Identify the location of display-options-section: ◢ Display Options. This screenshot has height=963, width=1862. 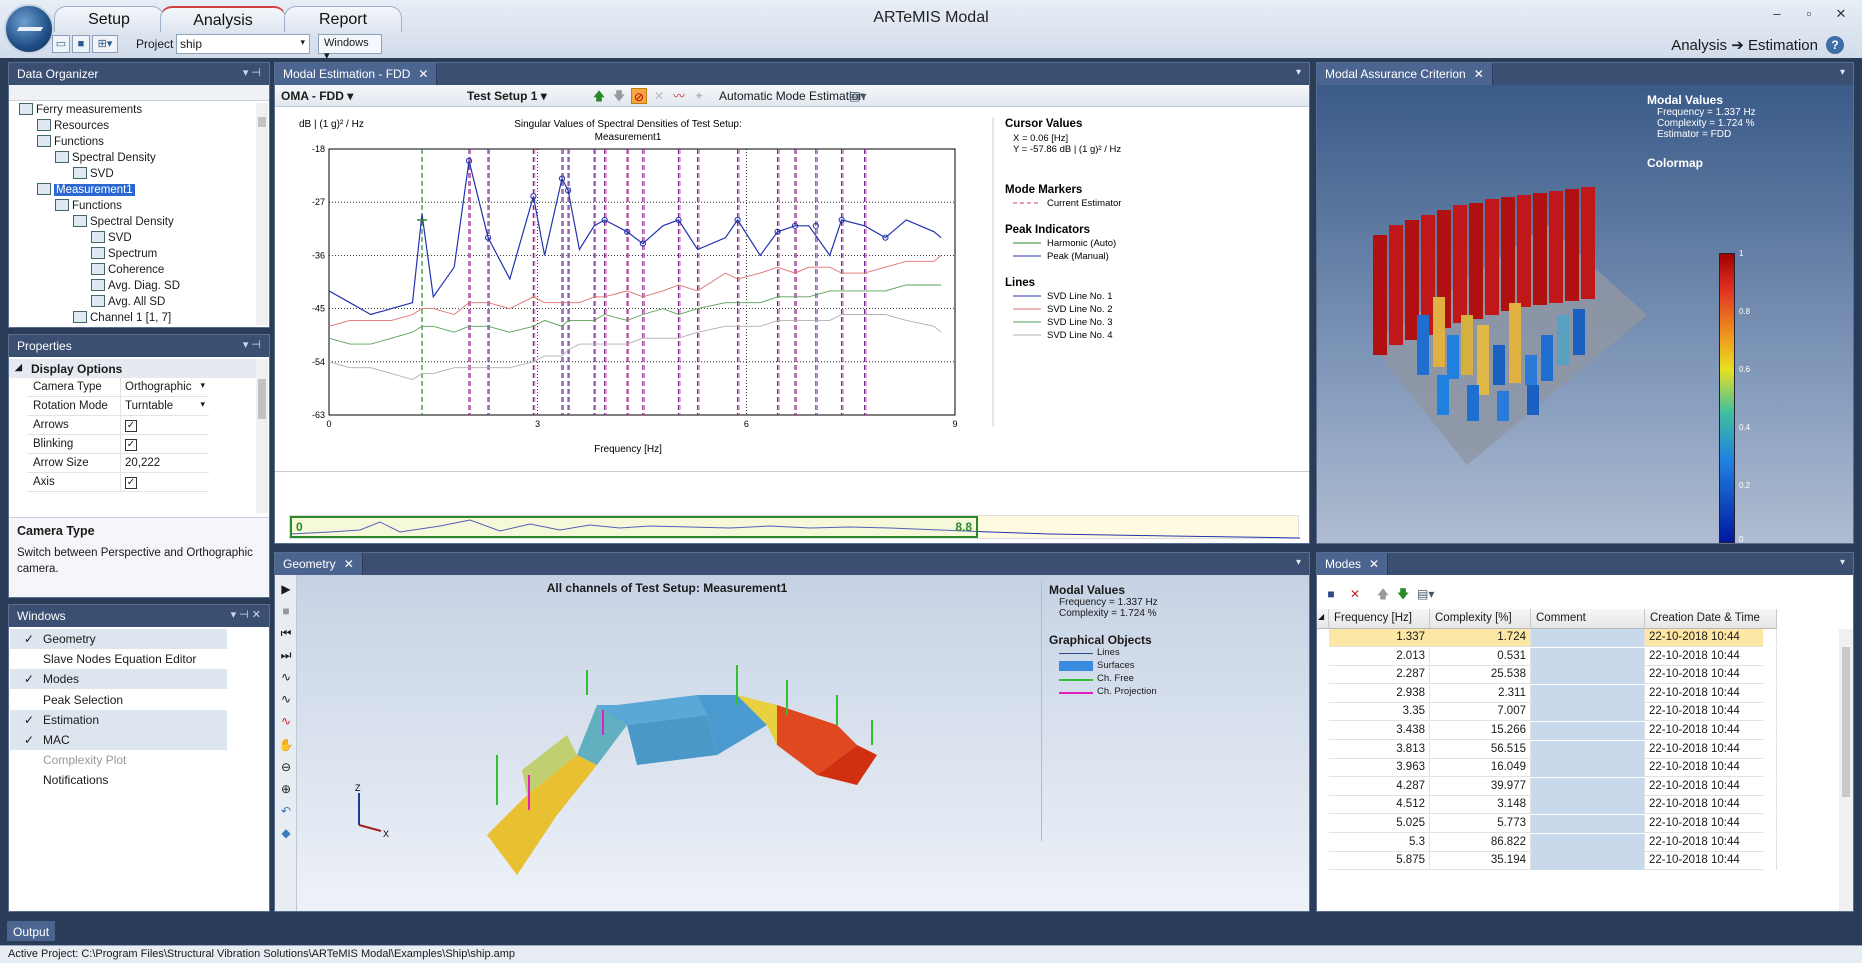
(134, 368).